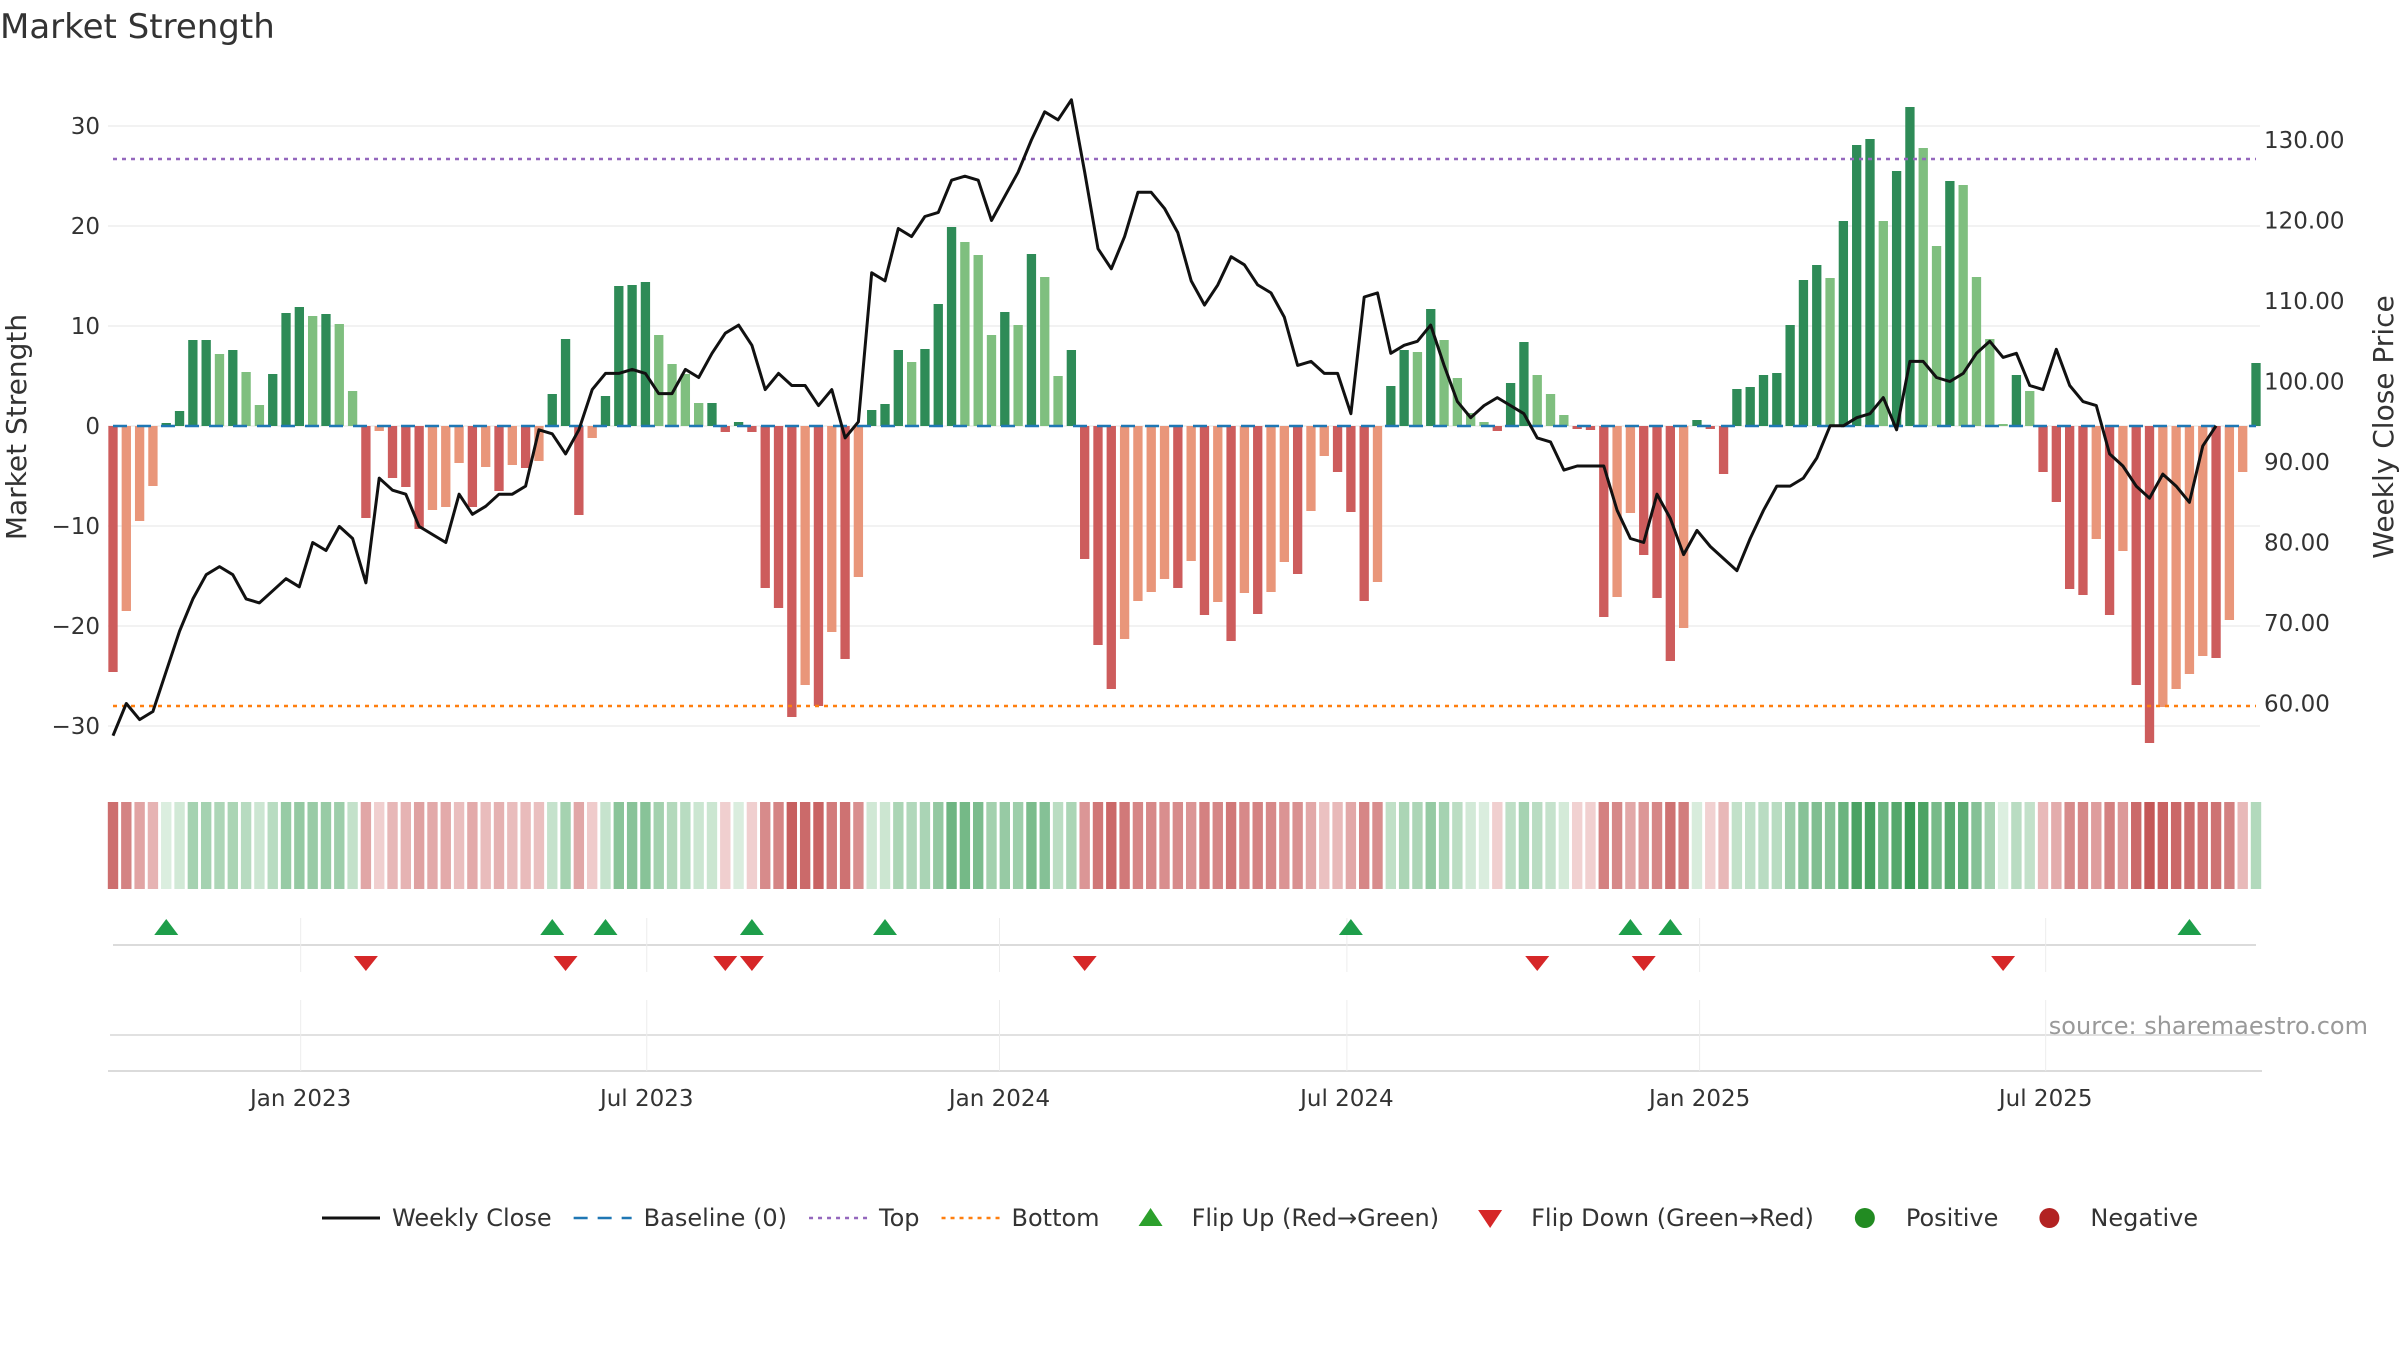 This screenshot has height=1350, width=2400. What do you see at coordinates (472, 1218) in the screenshot?
I see `legend-label: Weekly Close` at bounding box center [472, 1218].